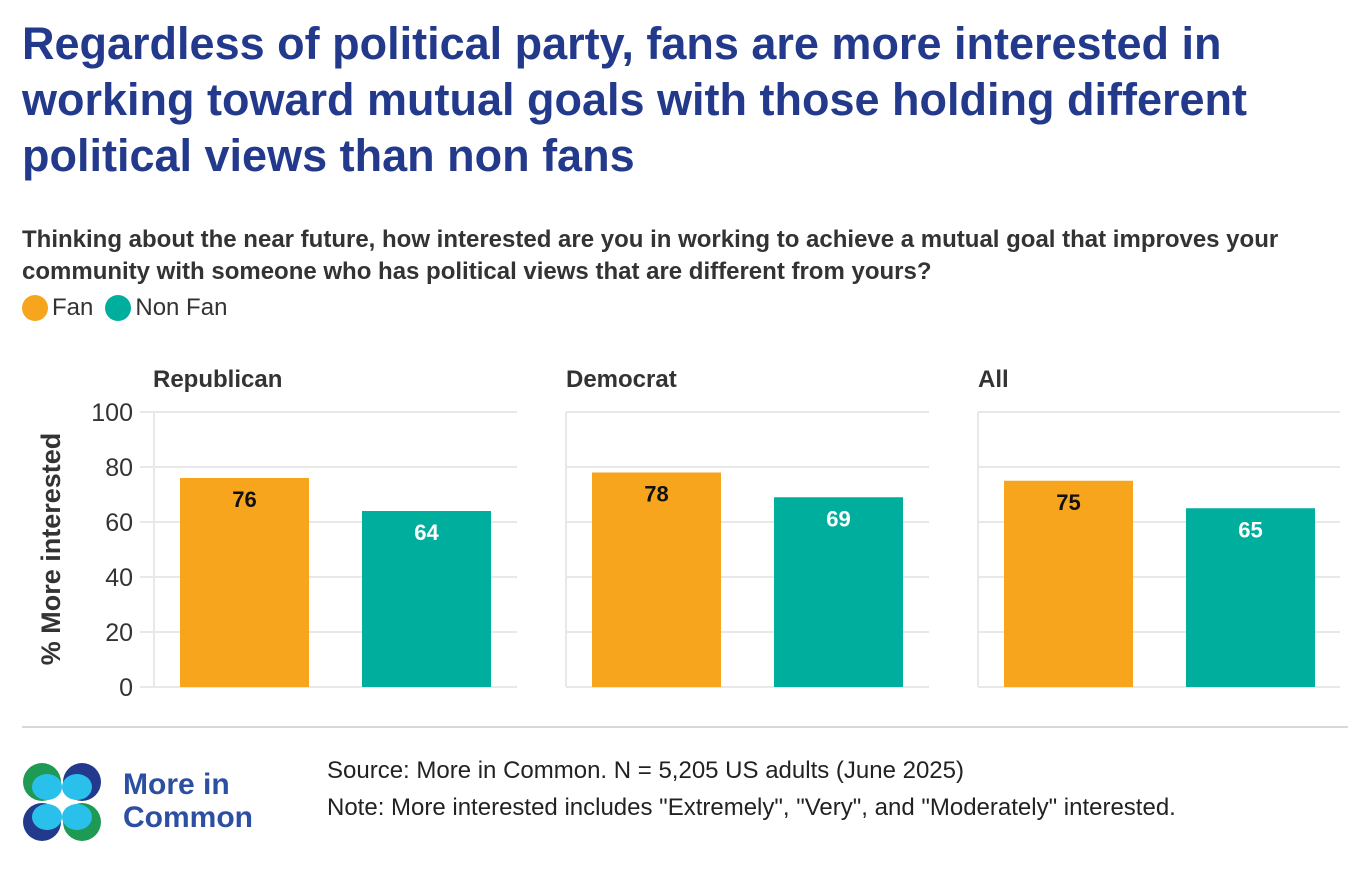 This screenshot has width=1368, height=886. I want to click on legend-label-non-fan: Non Fan, so click(181, 307).